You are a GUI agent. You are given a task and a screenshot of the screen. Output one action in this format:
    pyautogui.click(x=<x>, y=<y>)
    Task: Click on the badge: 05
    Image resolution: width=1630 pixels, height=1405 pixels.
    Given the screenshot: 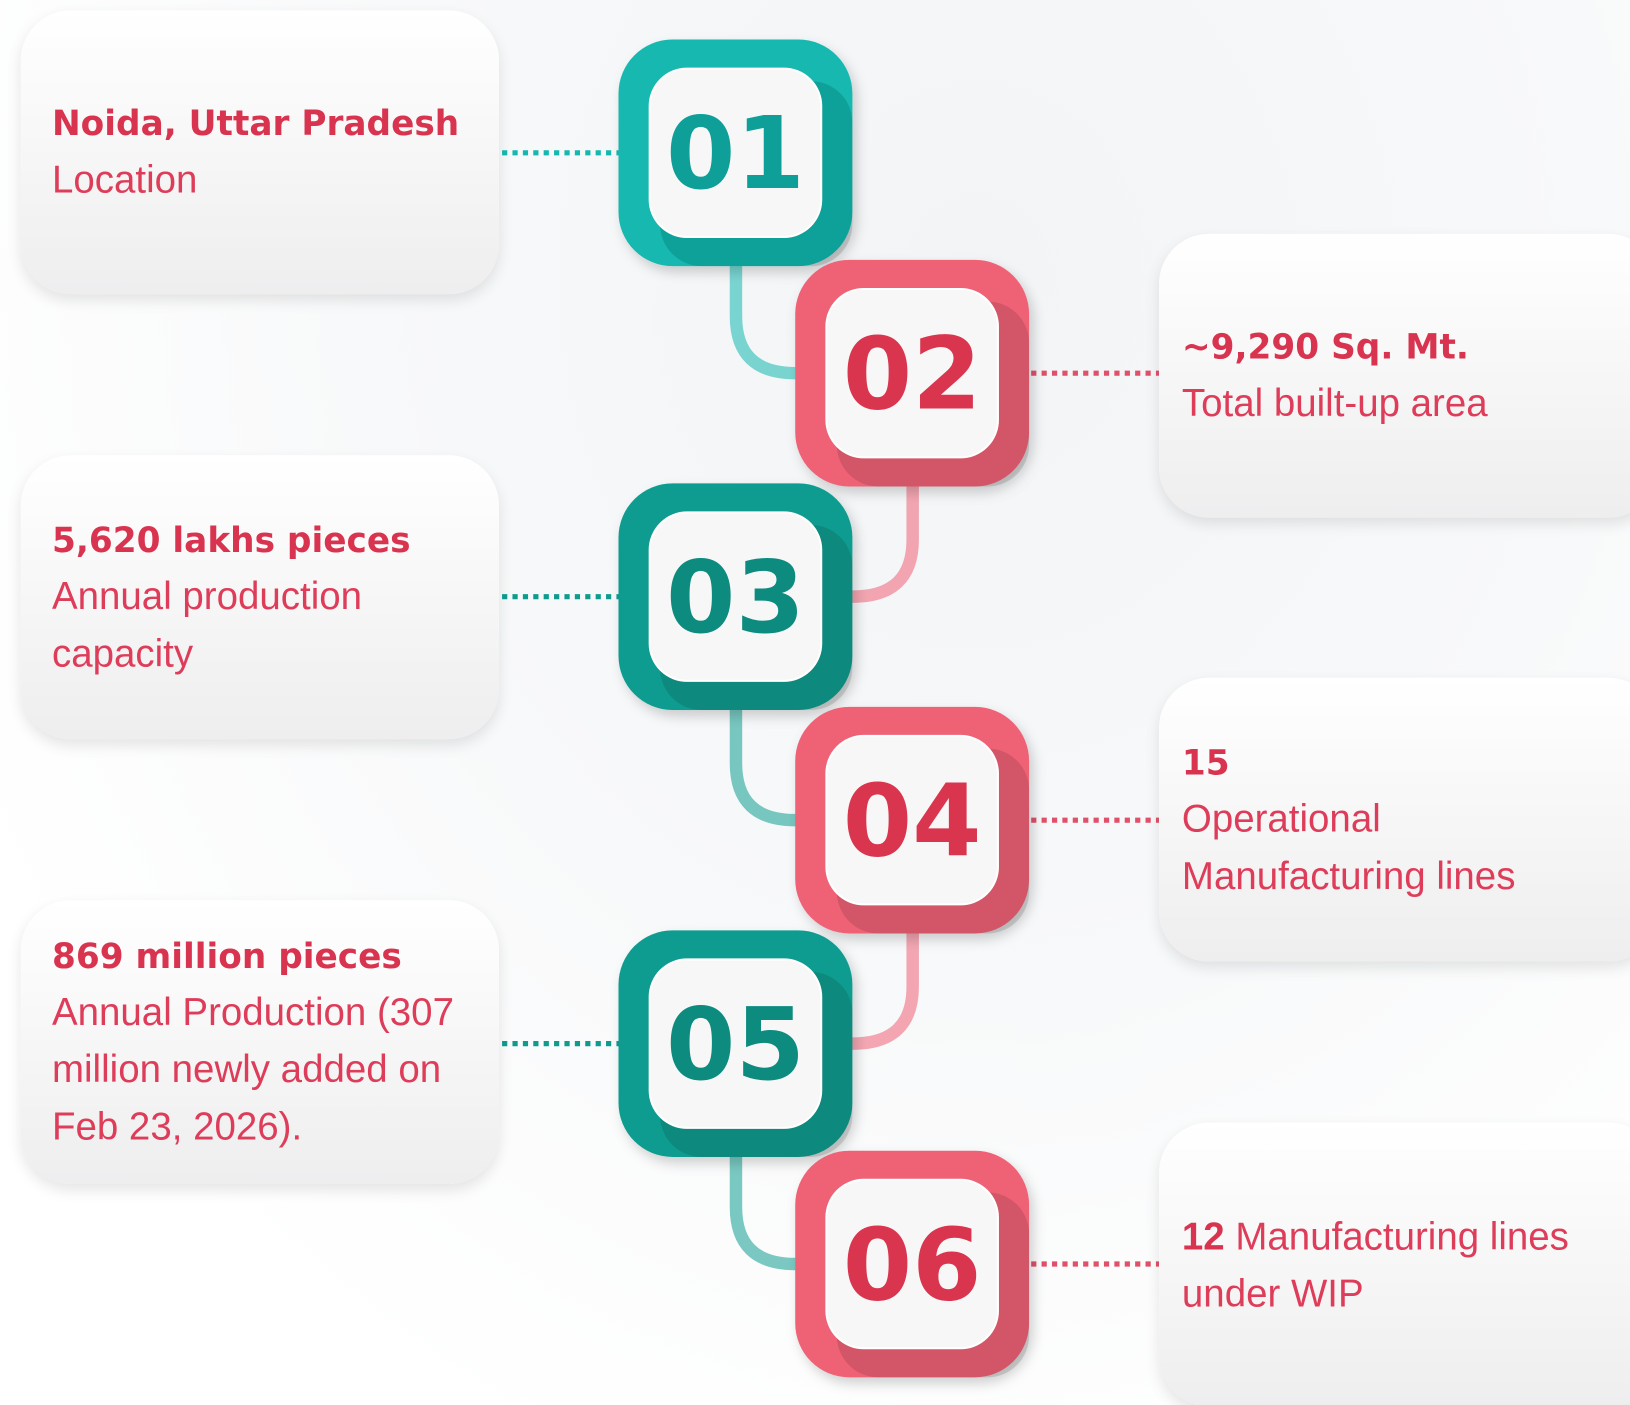 What is the action you would take?
    pyautogui.click(x=735, y=1043)
    